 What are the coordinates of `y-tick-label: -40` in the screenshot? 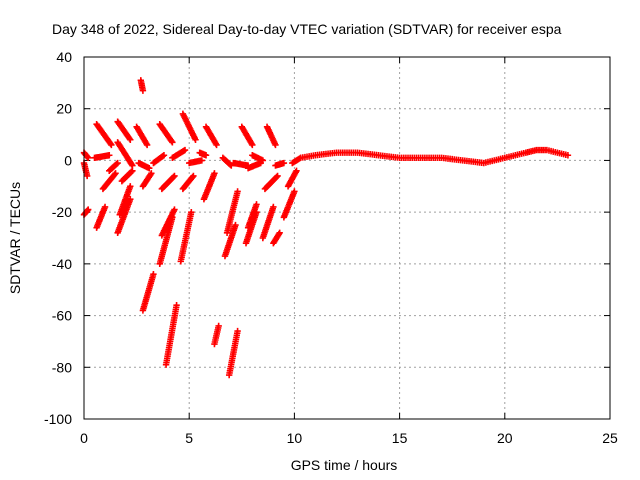 It's located at (62, 264).